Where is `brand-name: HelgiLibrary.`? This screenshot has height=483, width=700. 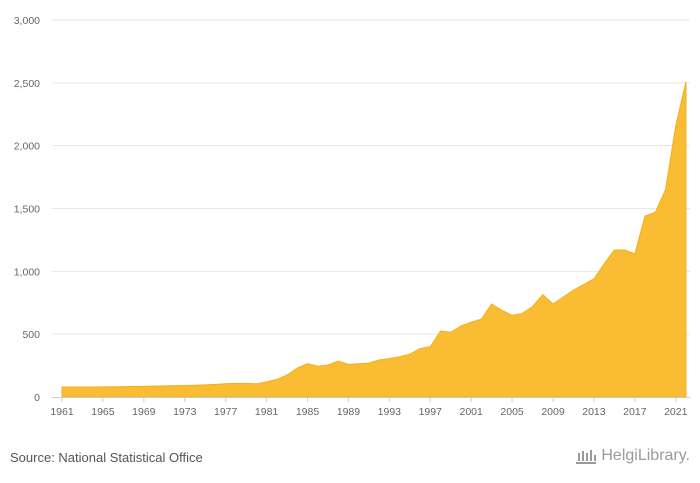 brand-name: HelgiLibrary. is located at coordinates (645, 455).